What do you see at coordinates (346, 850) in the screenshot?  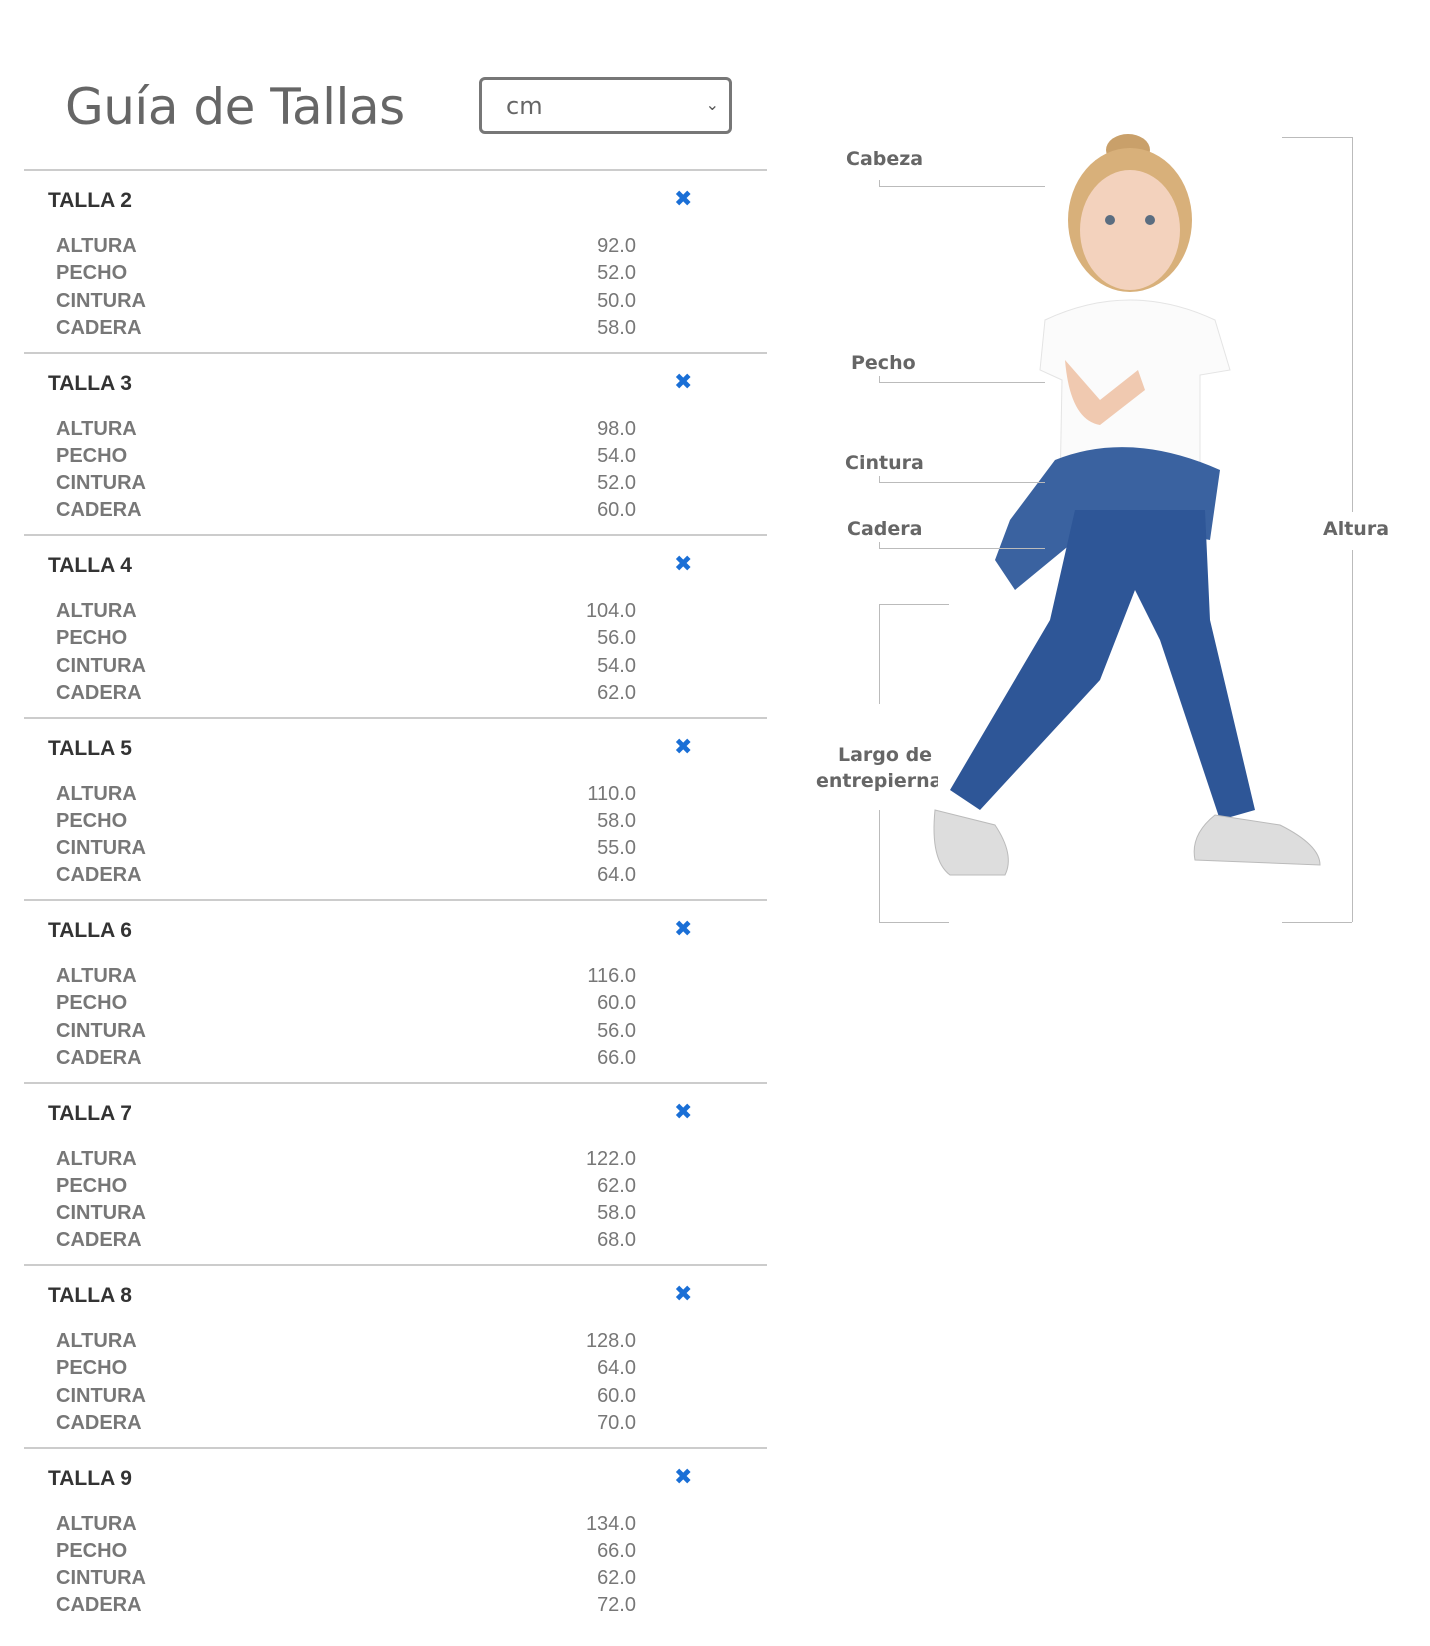 I see `measurement-row: CINTURA 55.0` at bounding box center [346, 850].